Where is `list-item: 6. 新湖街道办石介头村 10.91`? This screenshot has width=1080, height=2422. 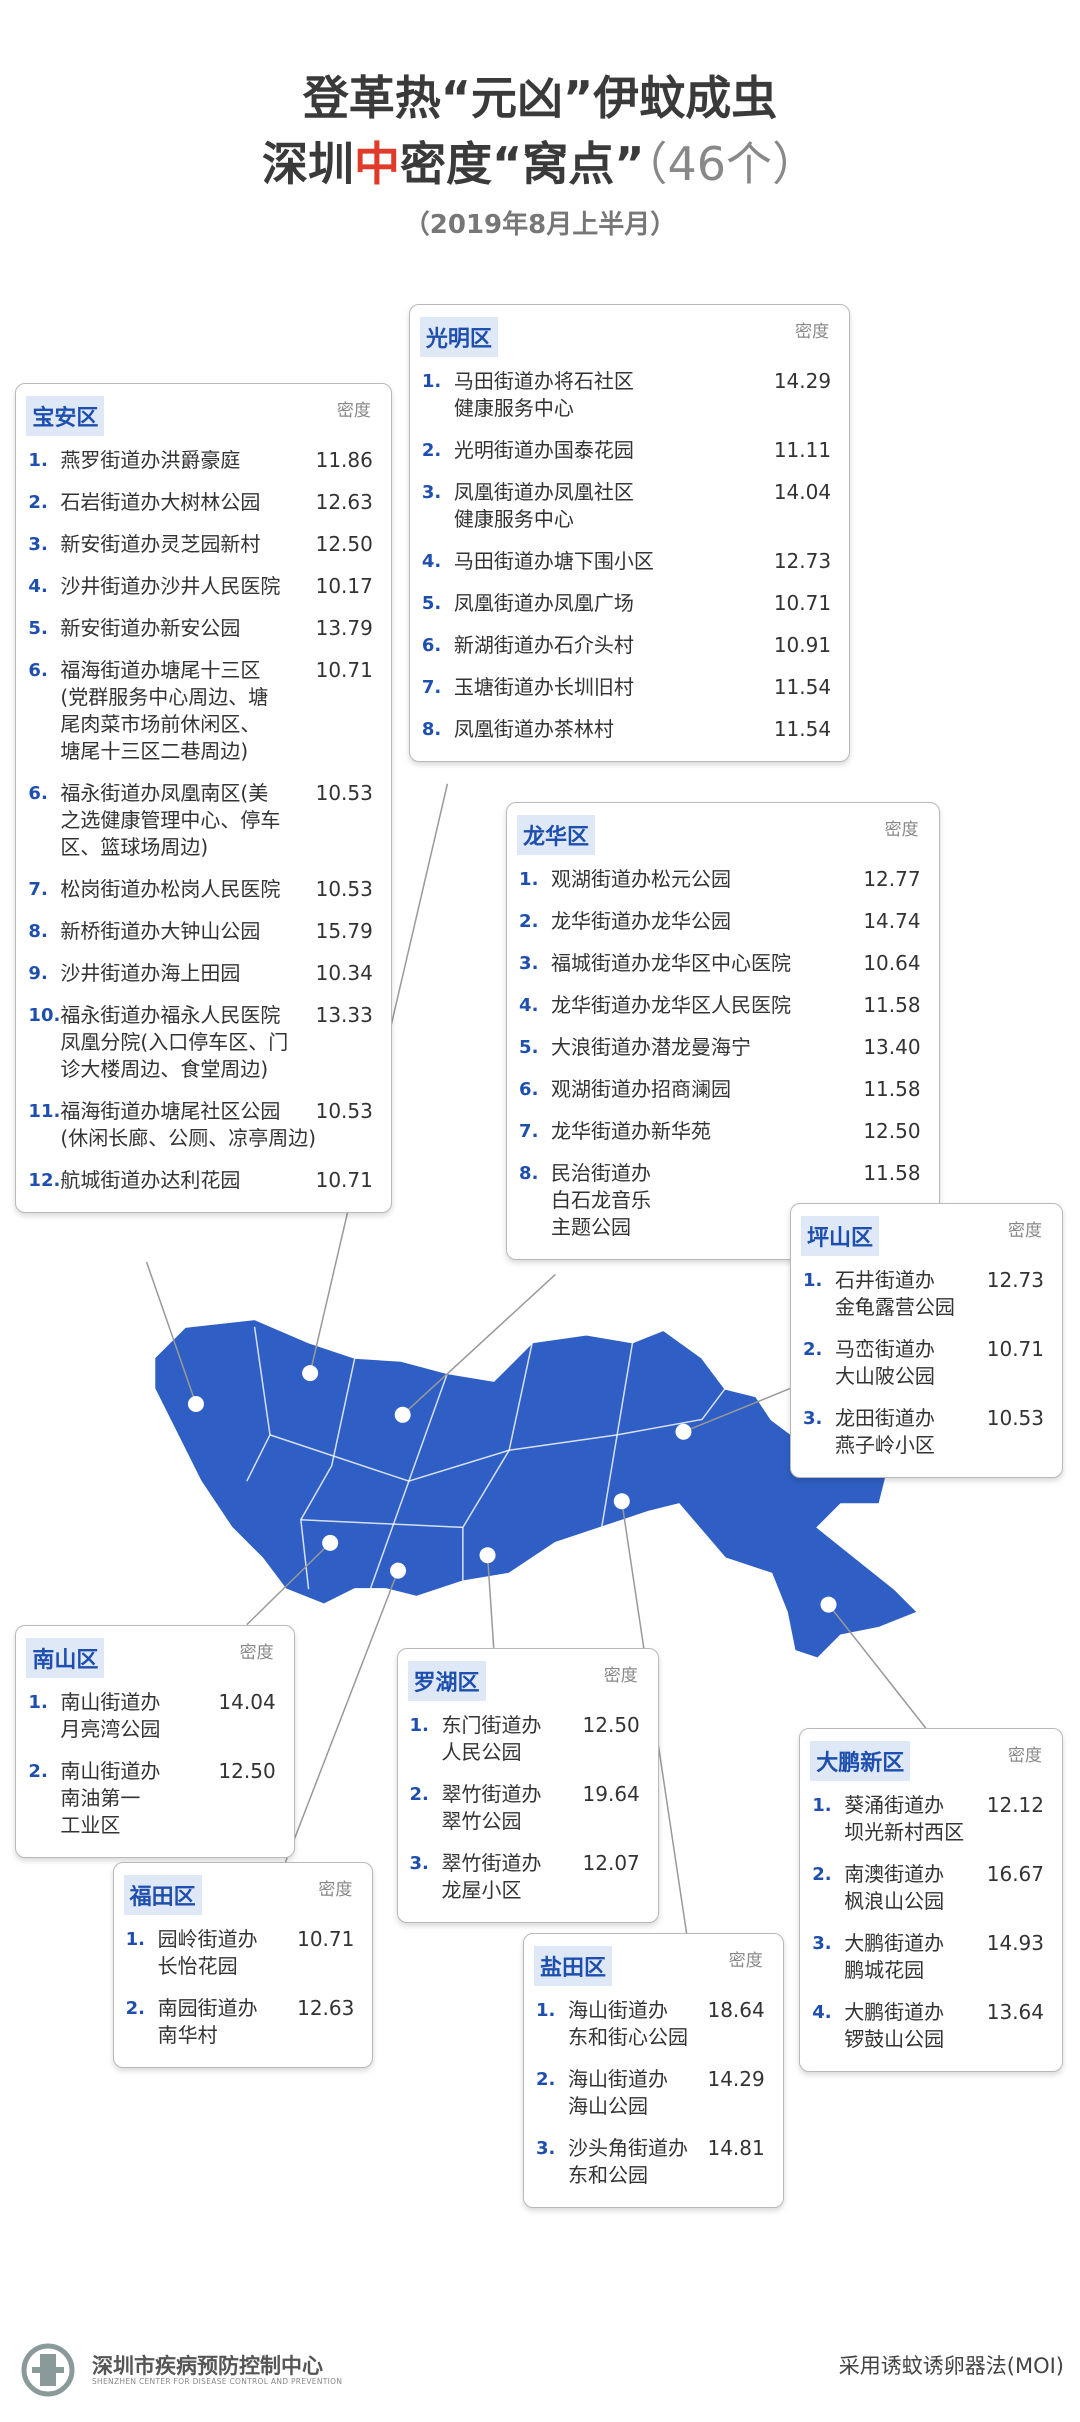 list-item: 6. 新湖街道办石介头村 10.91 is located at coordinates (627, 646).